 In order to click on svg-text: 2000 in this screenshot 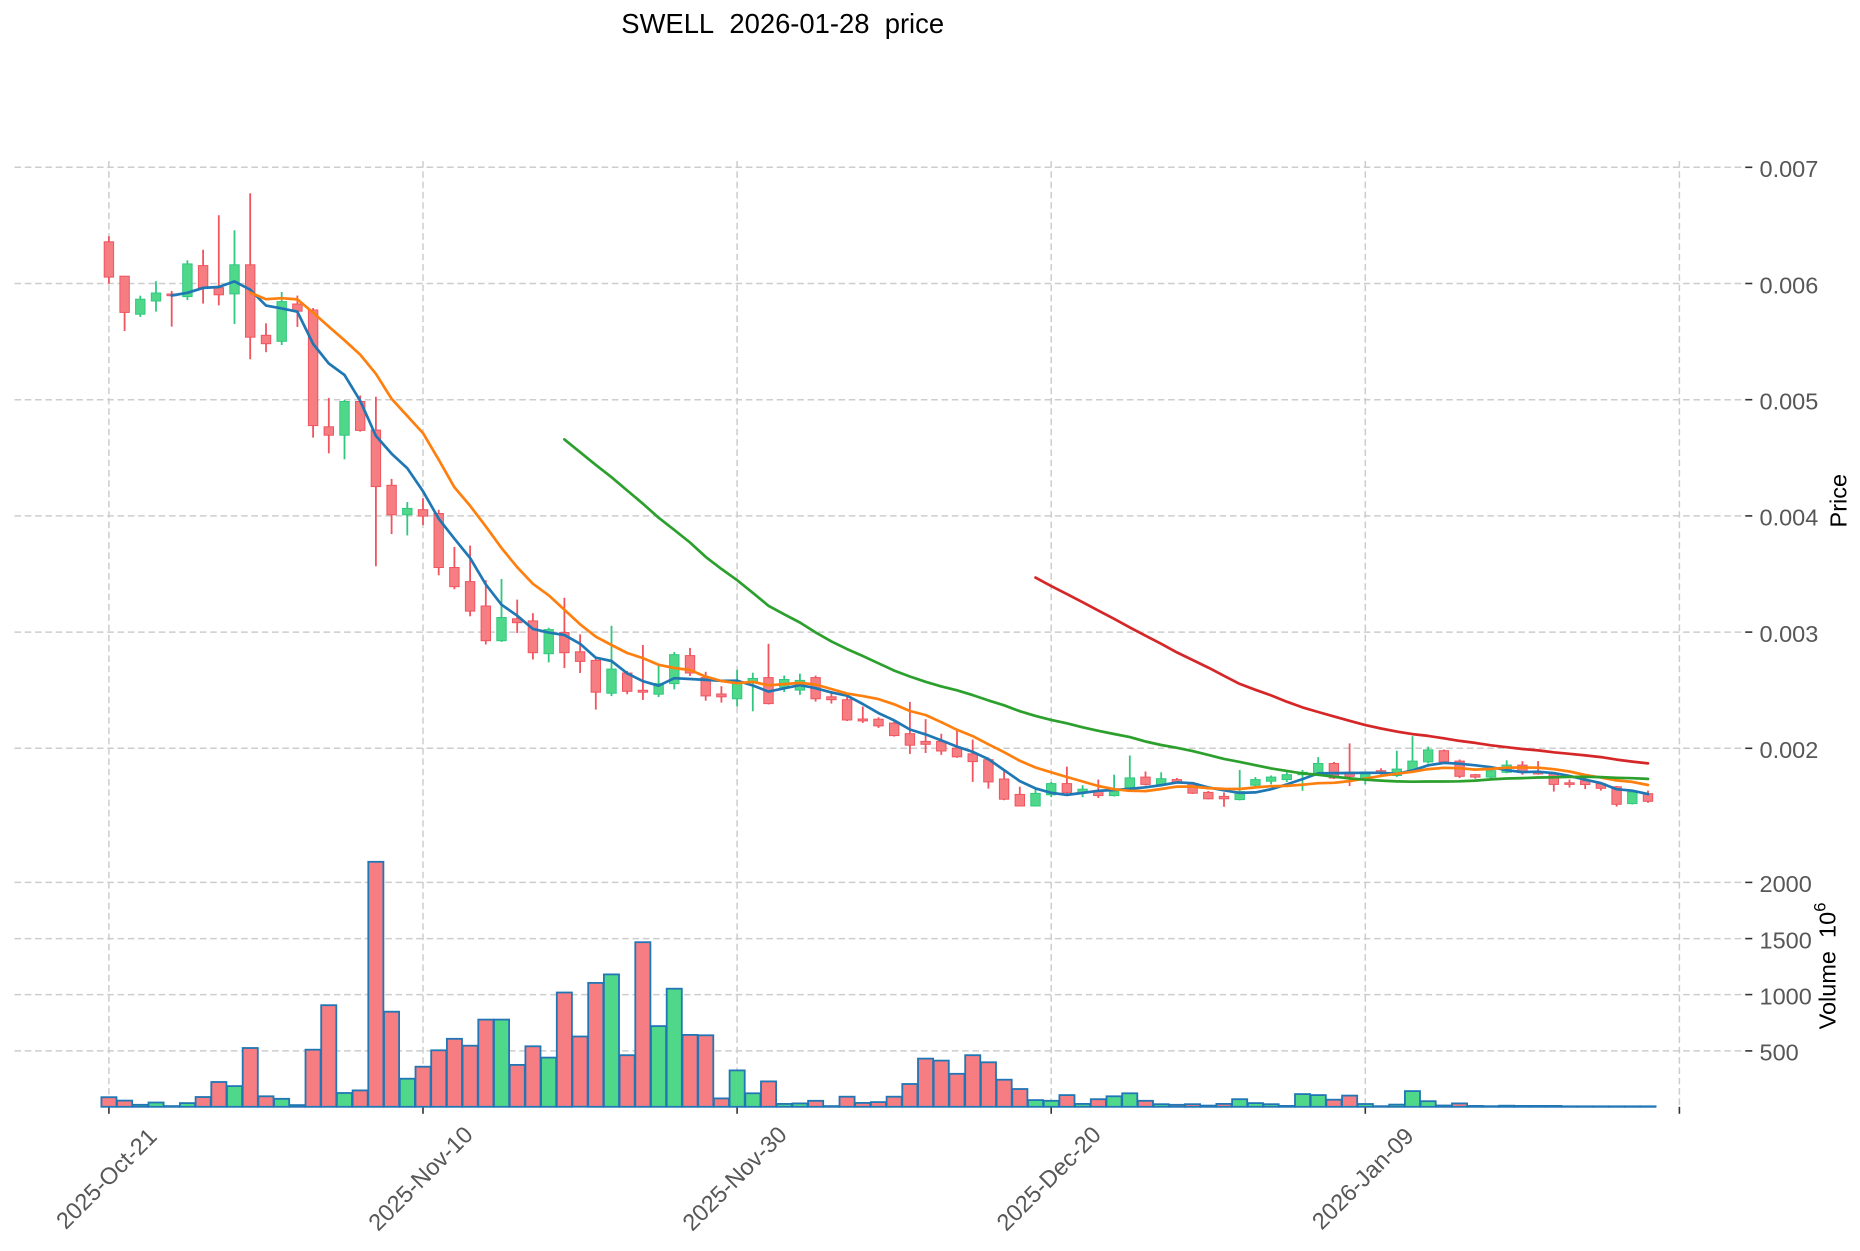, I will do `click(1786, 884)`.